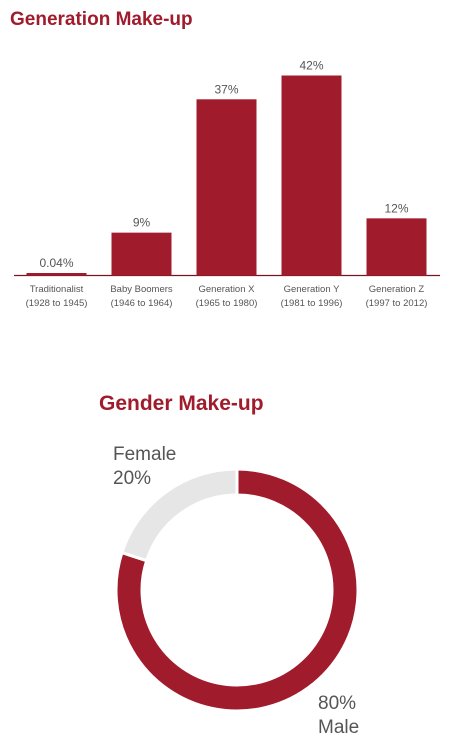 This screenshot has height=756, width=455. I want to click on donut-slice-female, so click(179, 515).